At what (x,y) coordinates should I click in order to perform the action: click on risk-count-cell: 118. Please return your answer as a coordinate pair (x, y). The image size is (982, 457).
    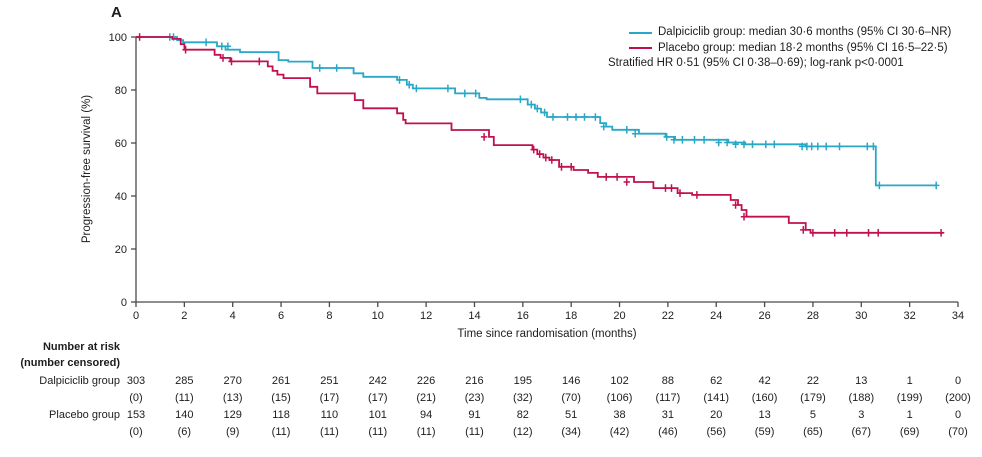
    Looking at the image, I should click on (281, 415).